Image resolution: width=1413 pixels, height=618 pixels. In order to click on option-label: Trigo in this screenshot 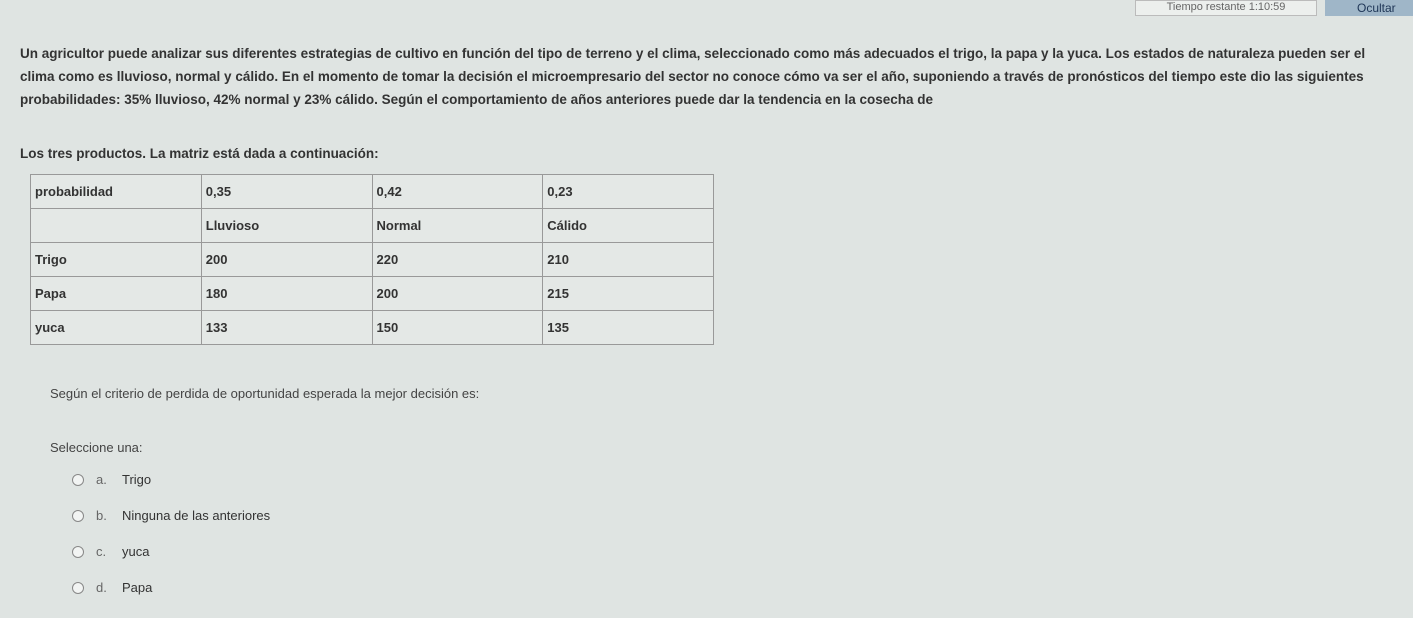, I will do `click(137, 479)`.